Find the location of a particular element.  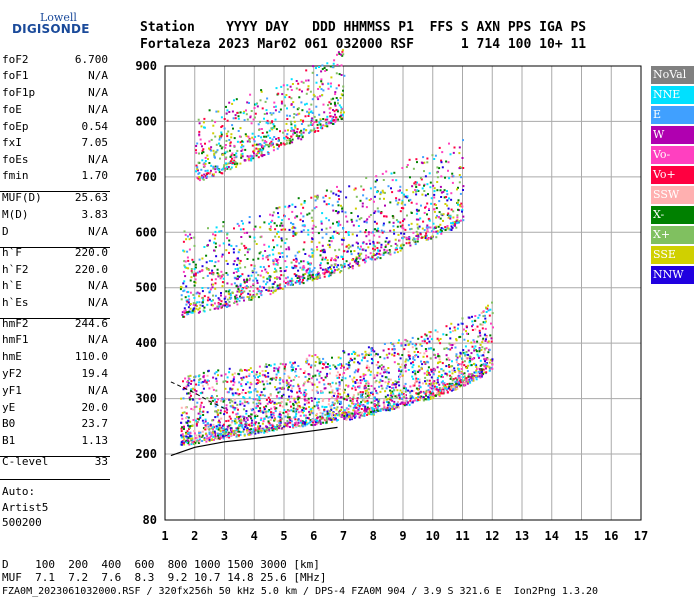

param-yf2: yF2 19.4 is located at coordinates (55, 374).